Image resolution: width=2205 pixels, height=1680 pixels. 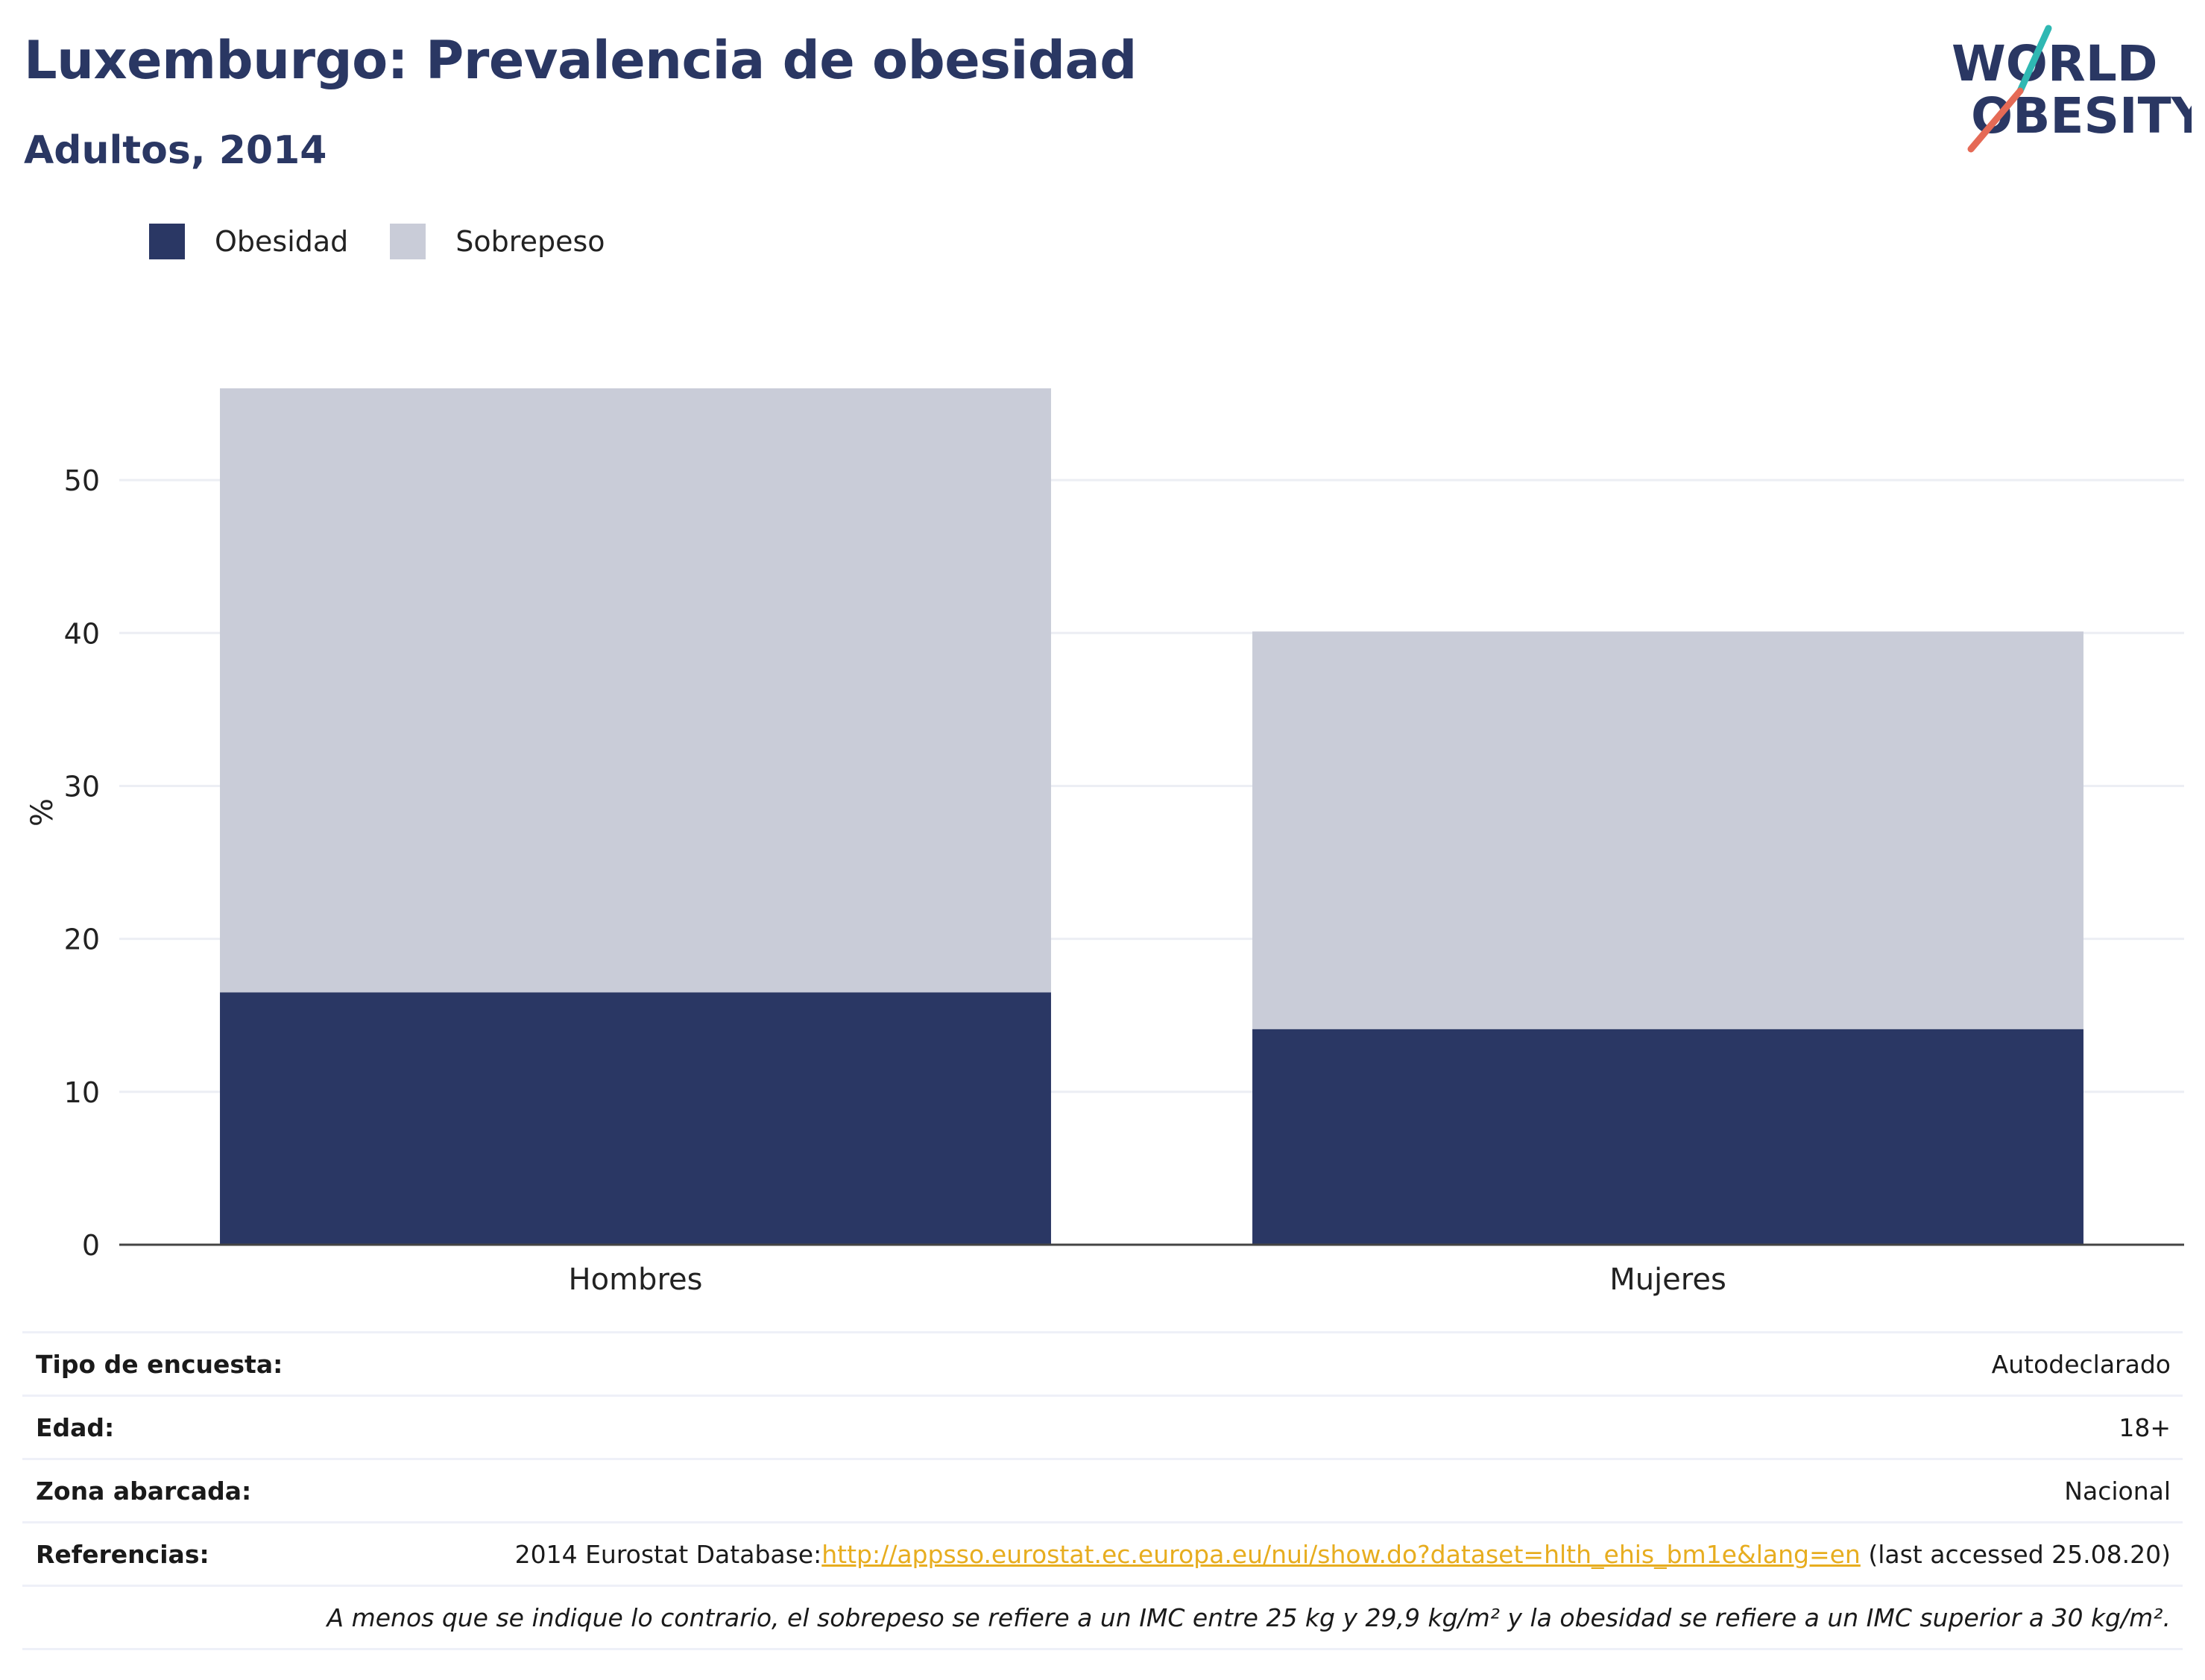 What do you see at coordinates (2145, 1427) in the screenshot?
I see `age-value: 18+` at bounding box center [2145, 1427].